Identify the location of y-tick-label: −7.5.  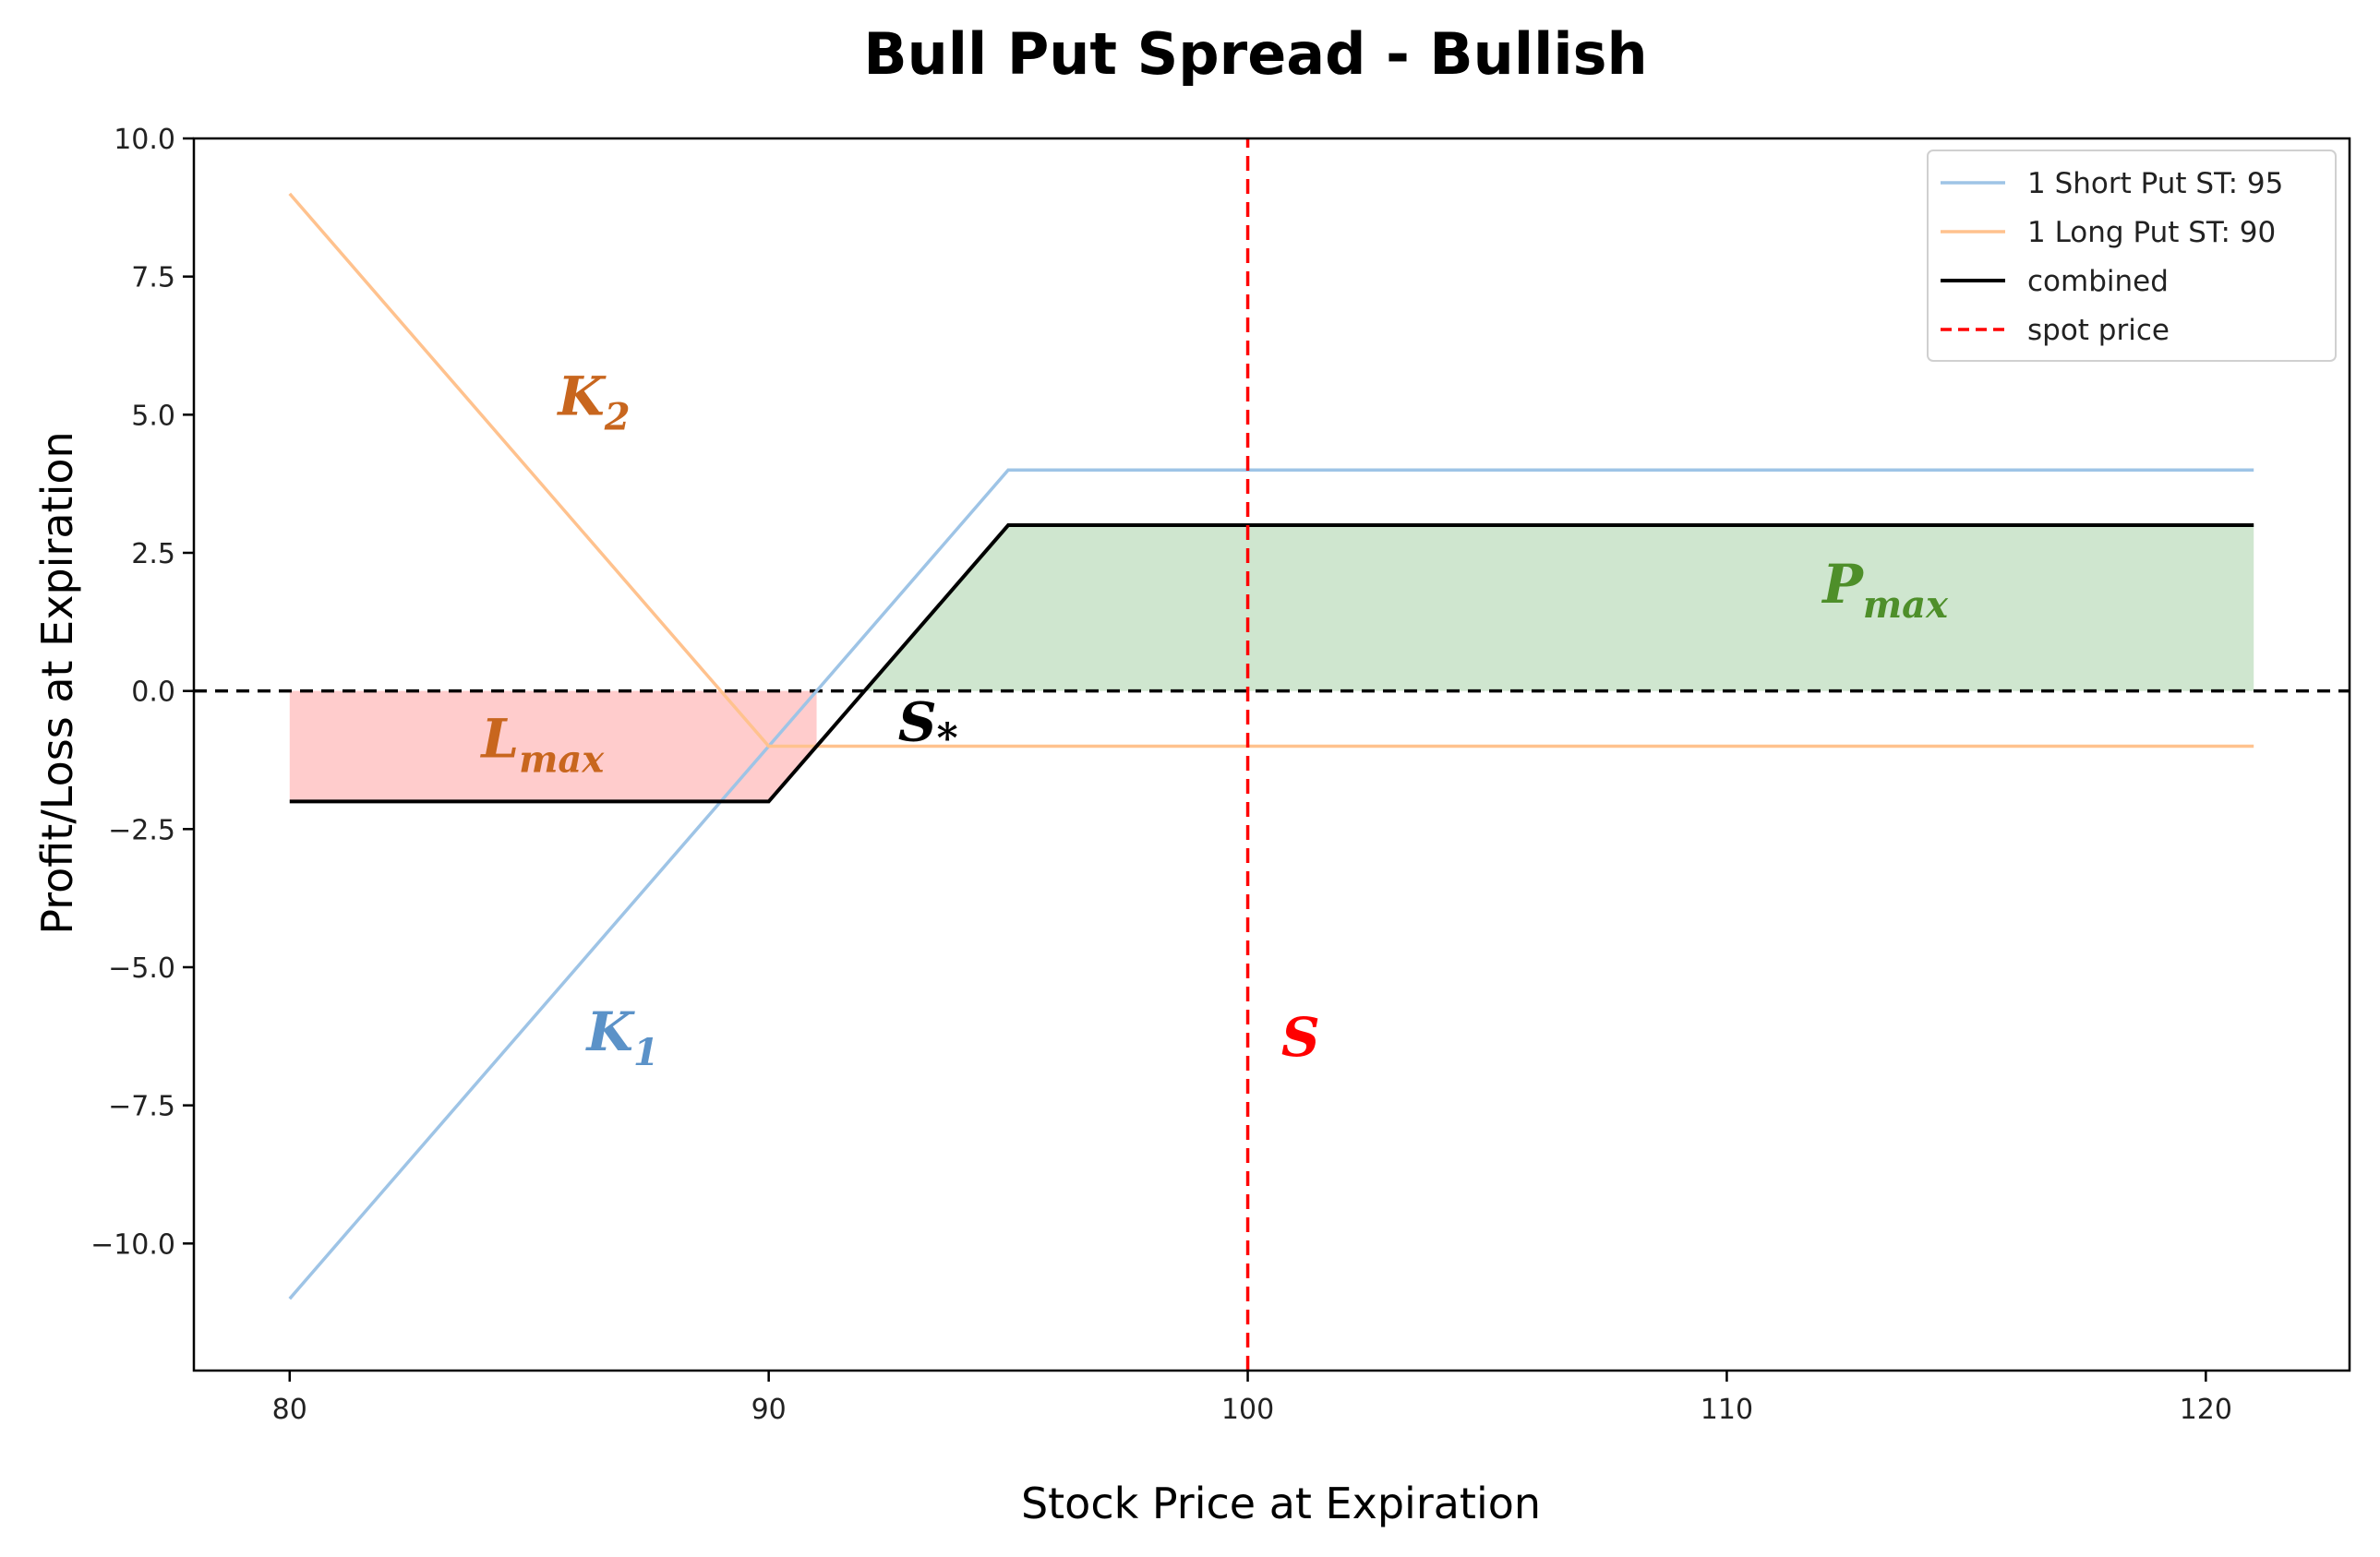
(141, 1107).